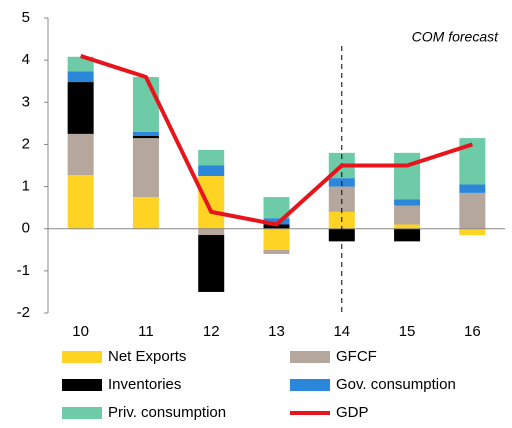 The height and width of the screenshot is (428, 512). Describe the element at coordinates (407, 331) in the screenshot. I see `x-tick-label: 15` at that location.